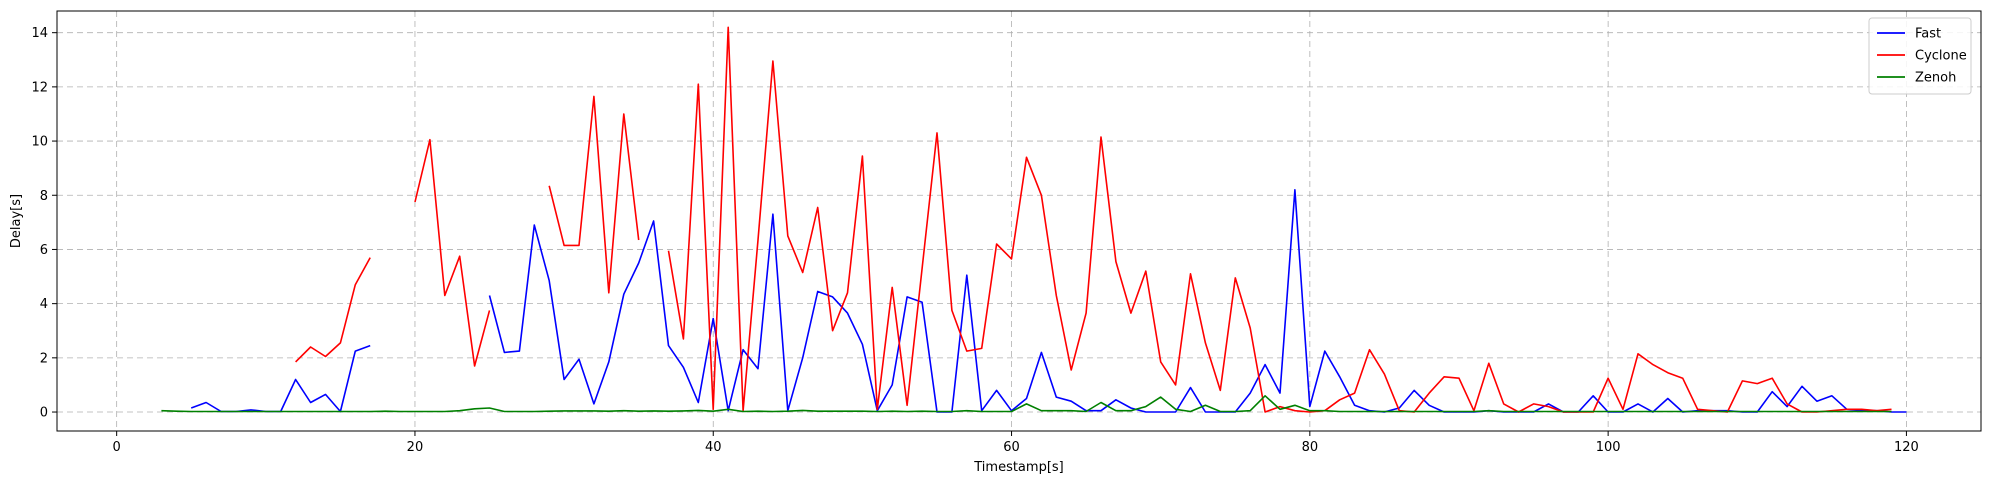 Image resolution: width=1990 pixels, height=490 pixels. I want to click on x-tick-label: 100, so click(1608, 447).